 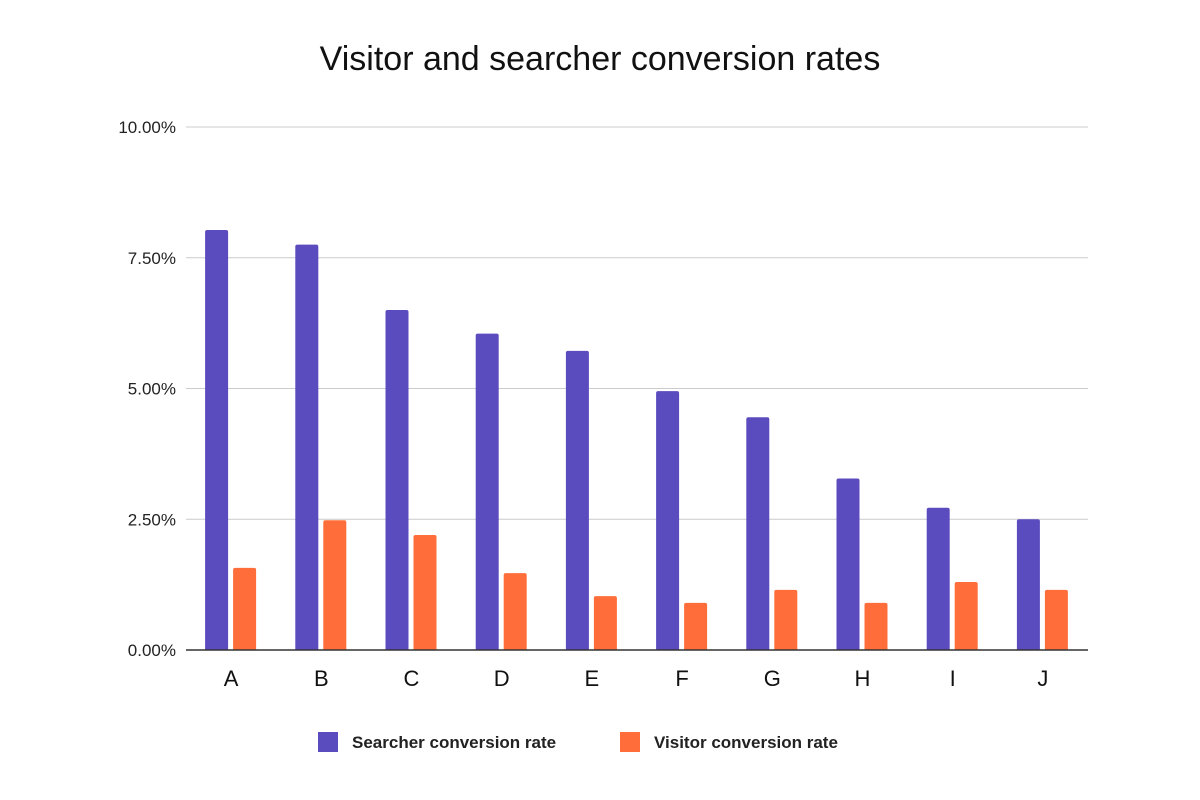 I want to click on y-tick-label: 10.00%, so click(x=147, y=127).